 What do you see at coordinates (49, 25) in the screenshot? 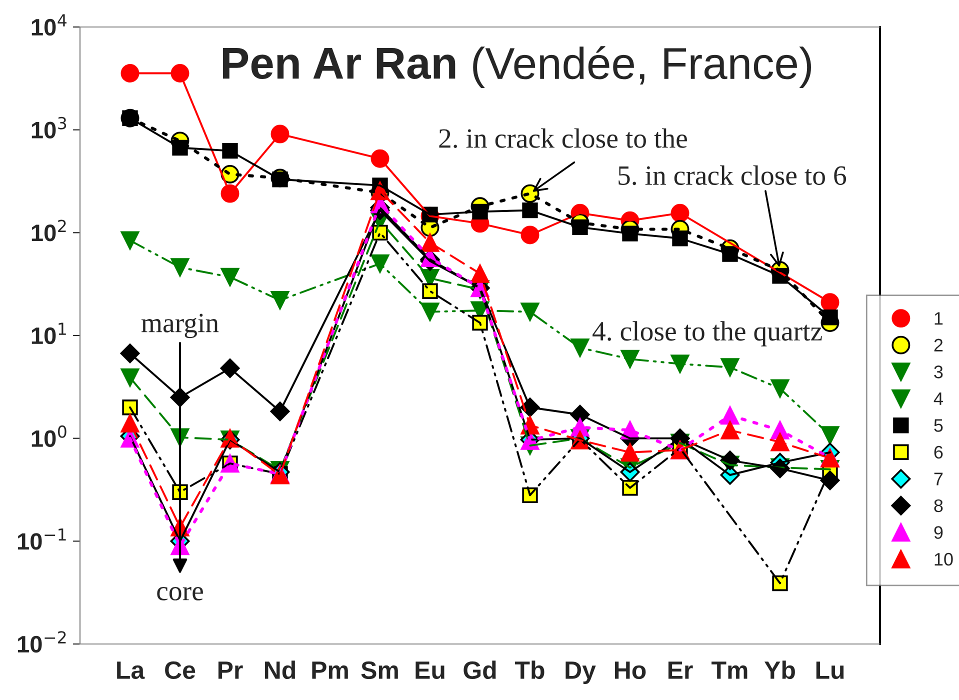
I see `y-tick-label: 10$^{4}$` at bounding box center [49, 25].